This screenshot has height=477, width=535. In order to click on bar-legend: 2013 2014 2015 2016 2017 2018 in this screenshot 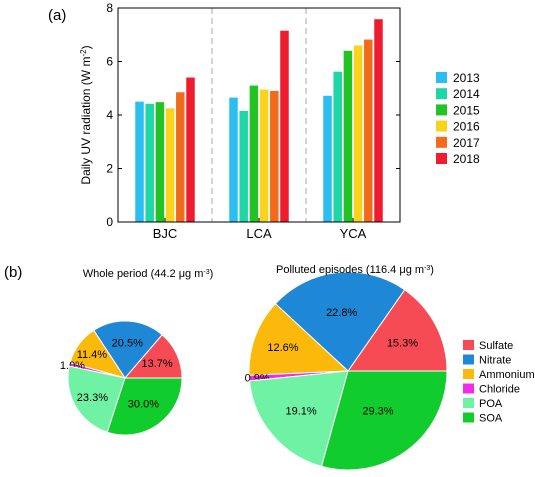, I will do `click(458, 118)`.